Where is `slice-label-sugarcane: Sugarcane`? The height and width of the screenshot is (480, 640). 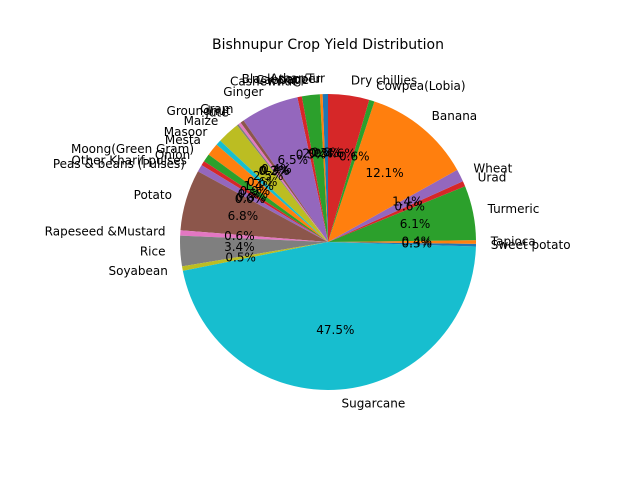
slice-label-sugarcane: Sugarcane is located at coordinates (373, 404).